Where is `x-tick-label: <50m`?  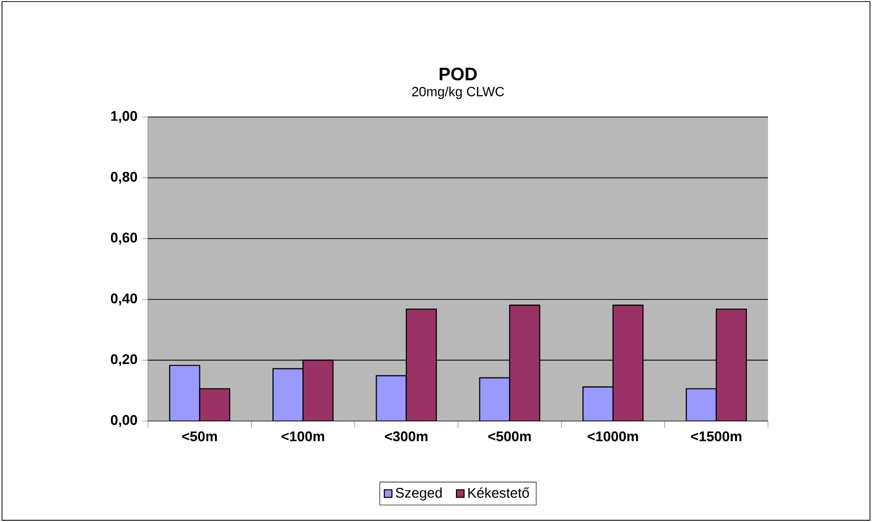
x-tick-label: <50m is located at coordinates (199, 436).